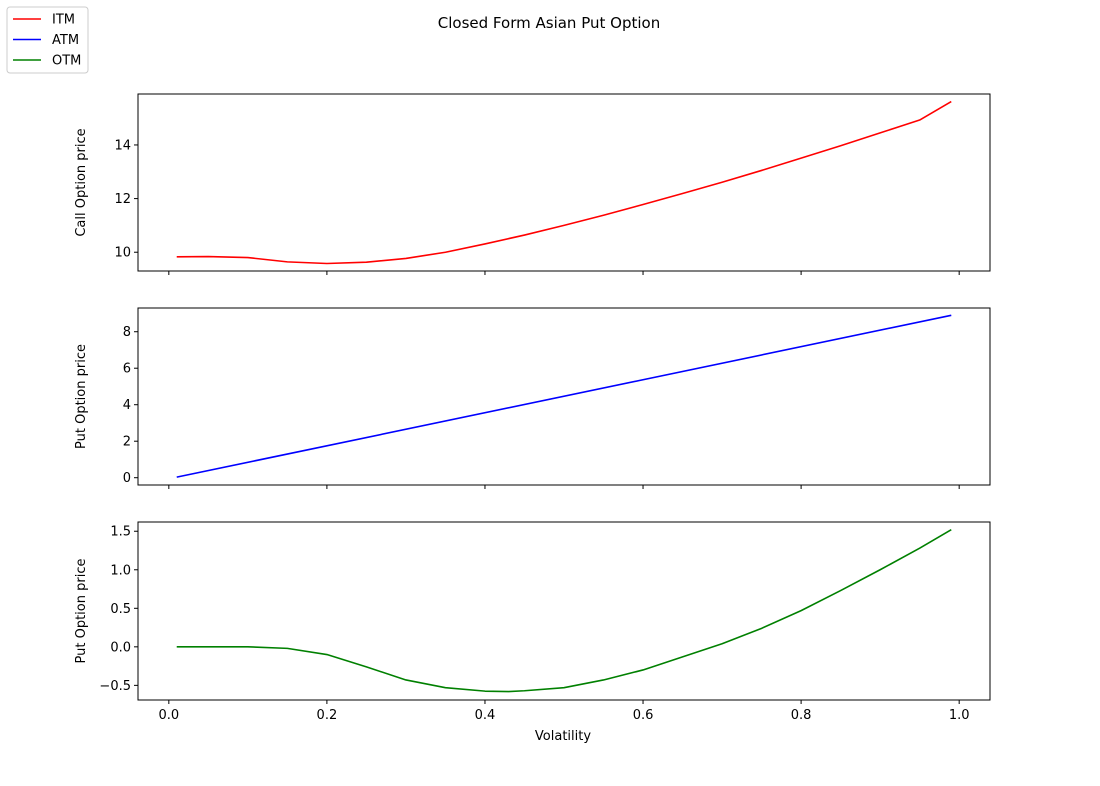  I want to click on x-tick-label: 0.2, so click(327, 715).